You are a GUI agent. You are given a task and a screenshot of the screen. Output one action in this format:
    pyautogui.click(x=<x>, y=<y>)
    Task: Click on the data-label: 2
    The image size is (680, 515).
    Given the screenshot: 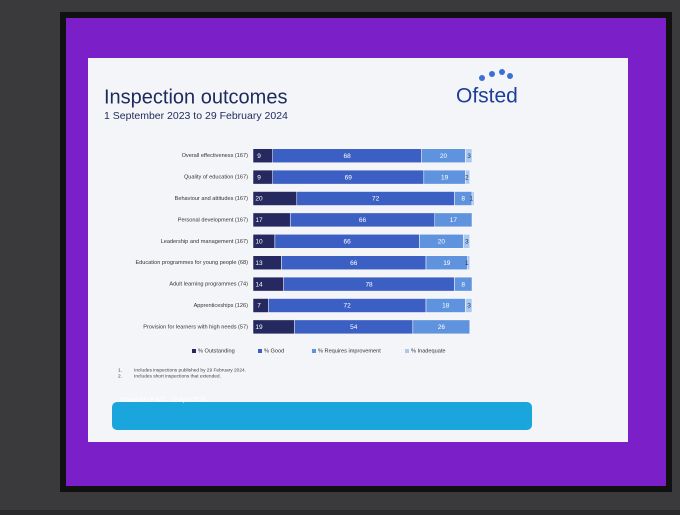 What is the action you would take?
    pyautogui.click(x=467, y=177)
    